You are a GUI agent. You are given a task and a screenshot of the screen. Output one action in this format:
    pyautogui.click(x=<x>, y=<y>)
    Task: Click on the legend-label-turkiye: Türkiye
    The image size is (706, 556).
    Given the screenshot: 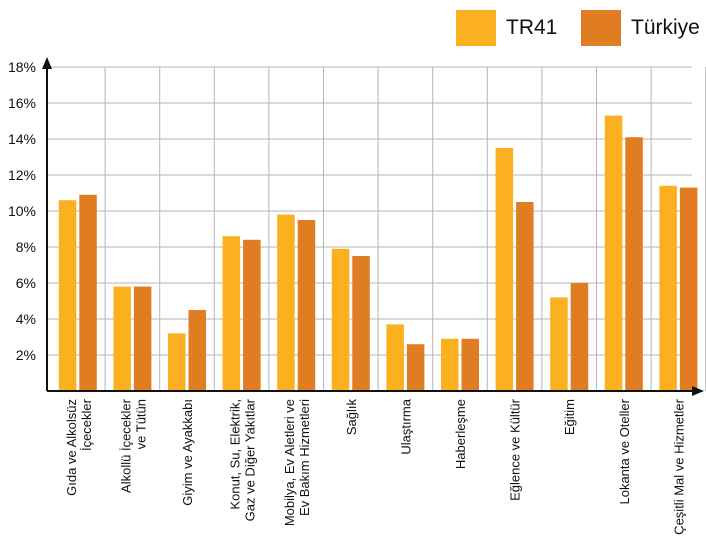 What is the action you would take?
    pyautogui.click(x=665, y=27)
    